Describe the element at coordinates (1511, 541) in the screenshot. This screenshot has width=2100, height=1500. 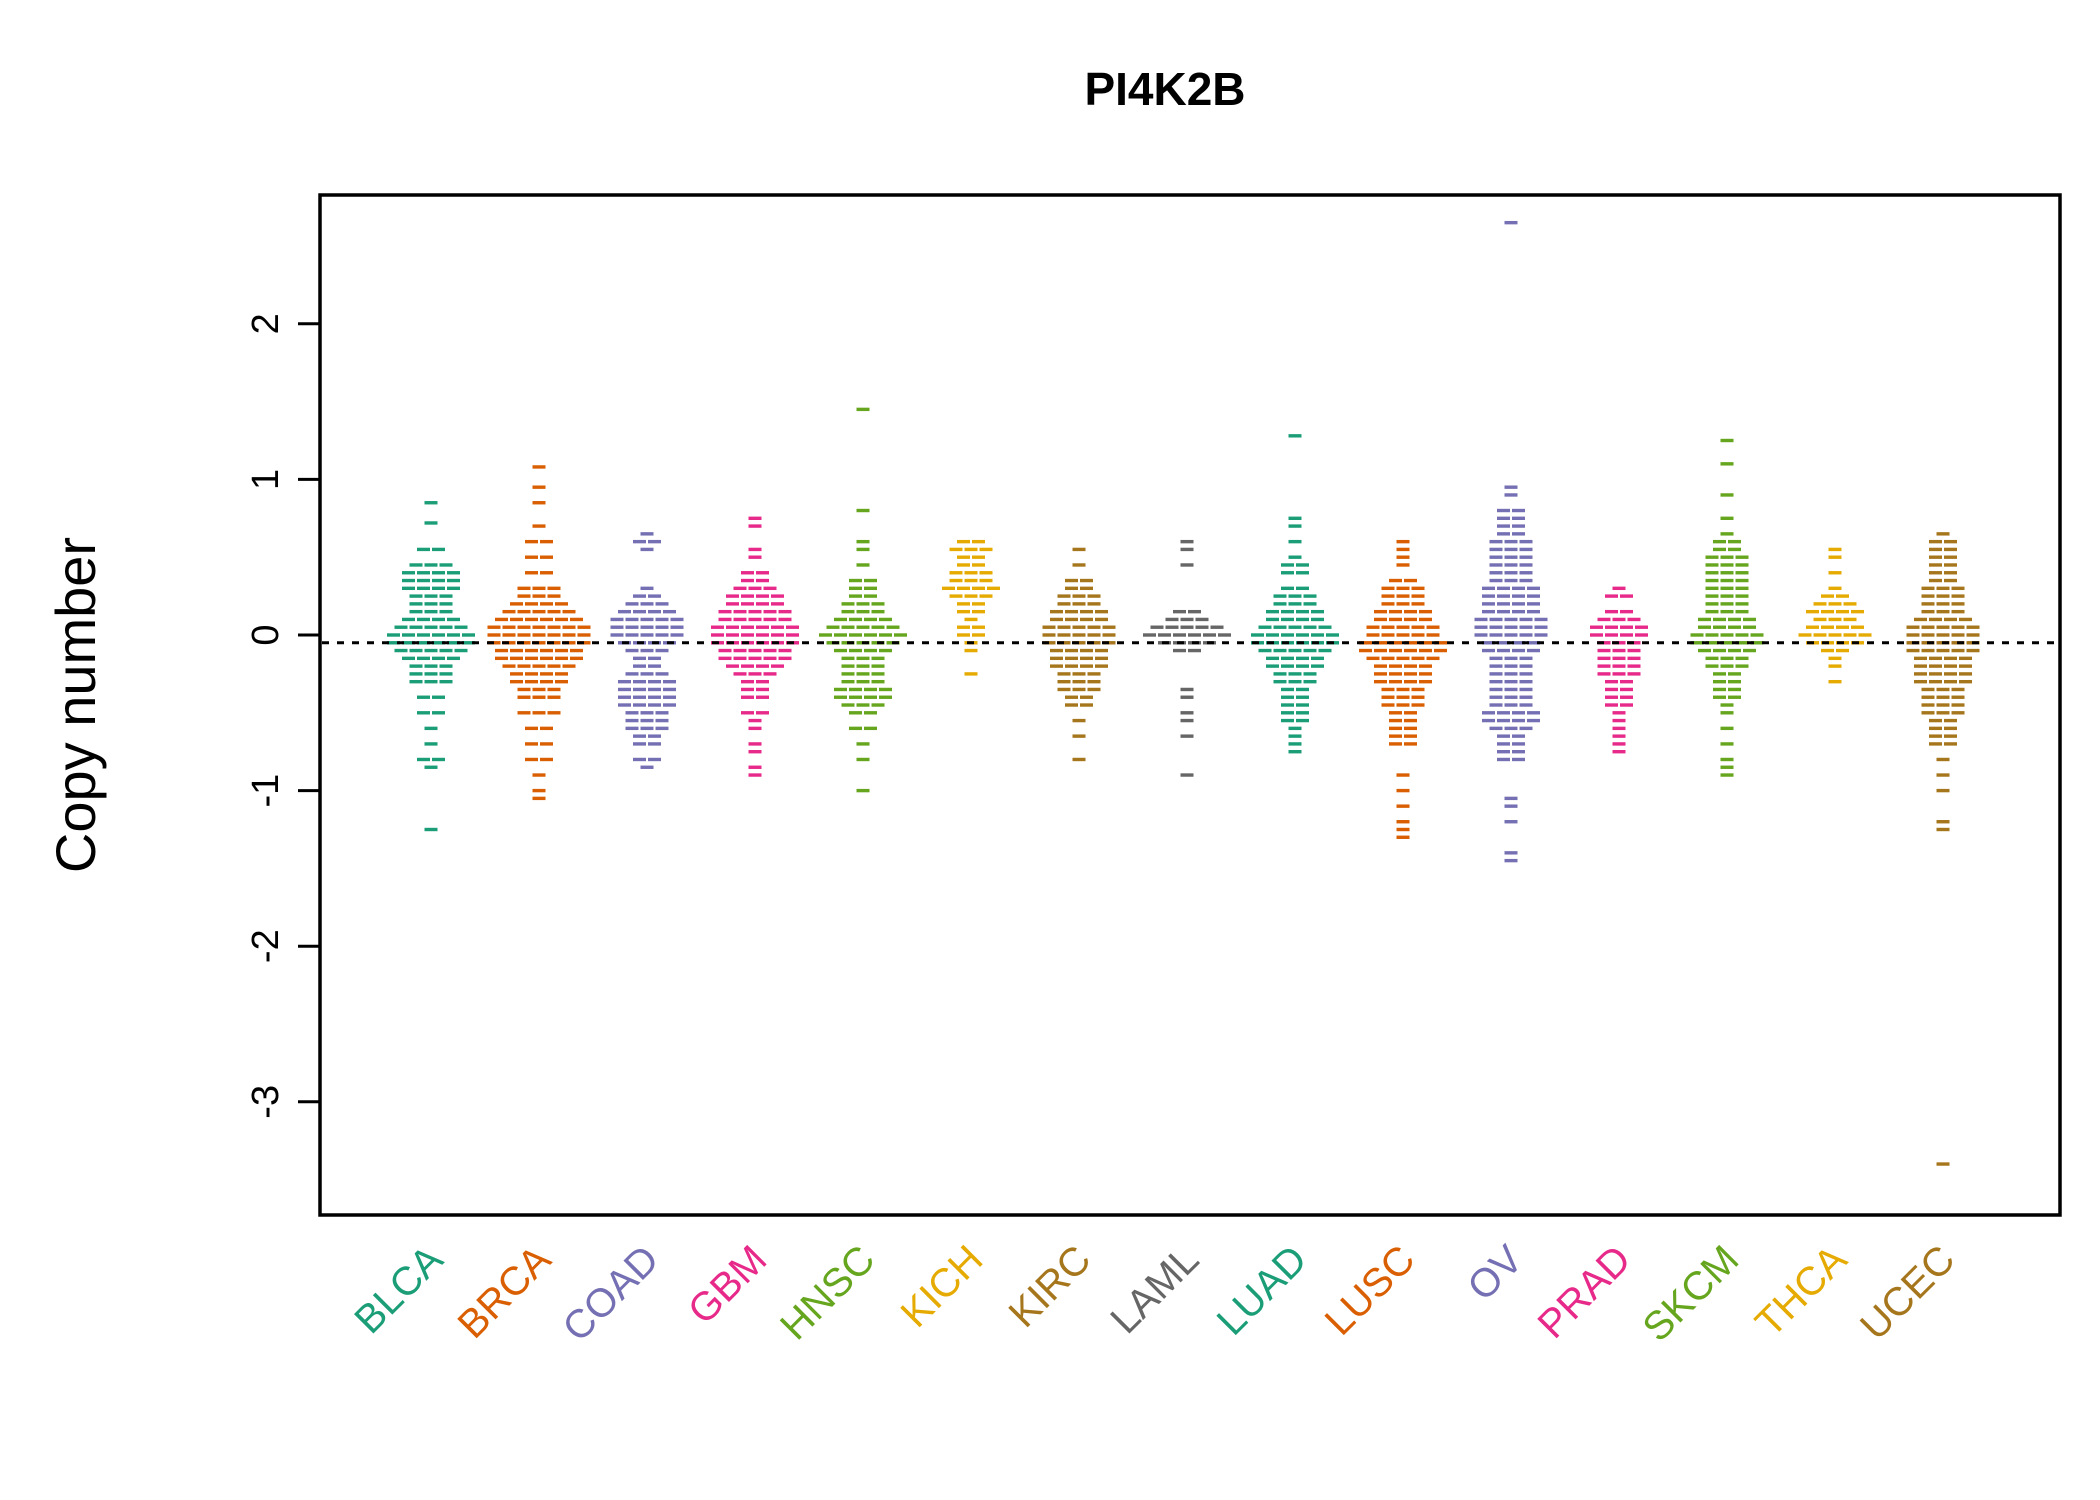
I see `cohort-cluster-ov` at that location.